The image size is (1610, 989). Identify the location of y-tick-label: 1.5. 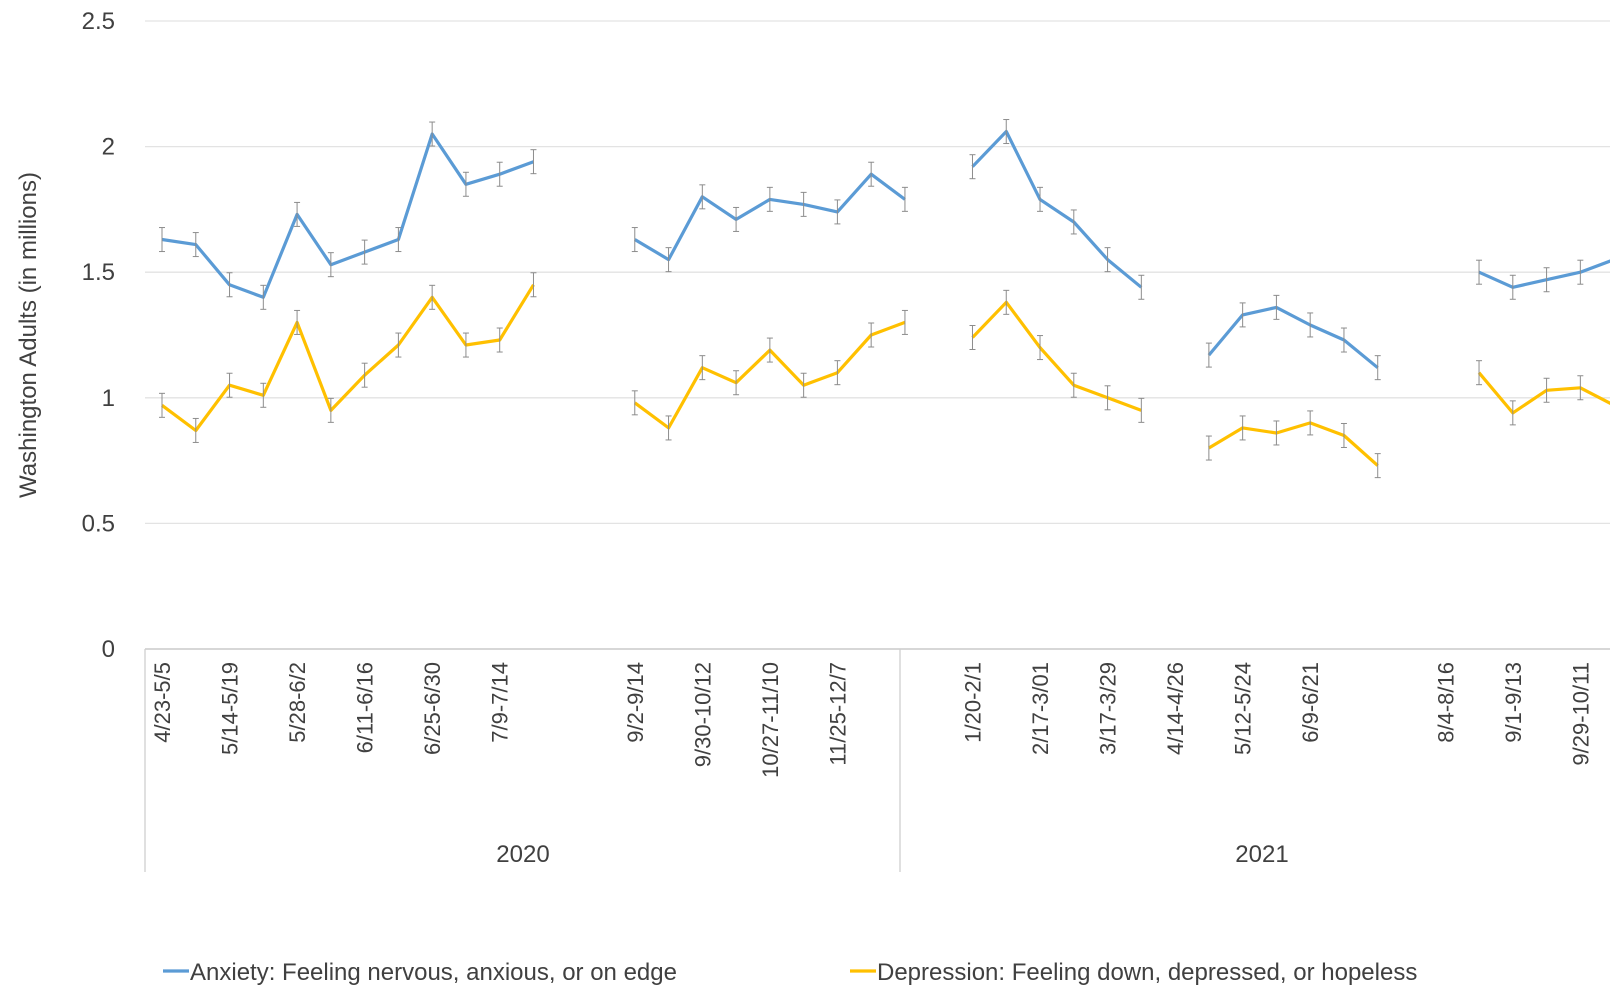
(98, 272).